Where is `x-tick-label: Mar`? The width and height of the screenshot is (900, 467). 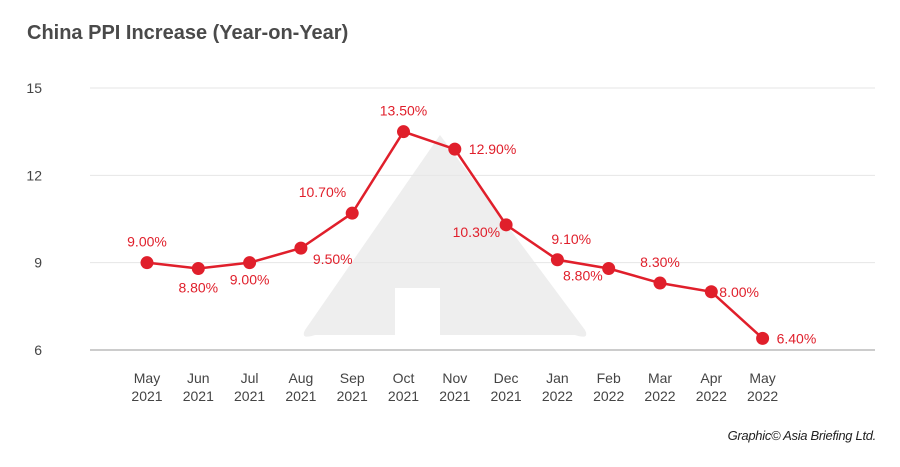
x-tick-label: Mar is located at coordinates (660, 378).